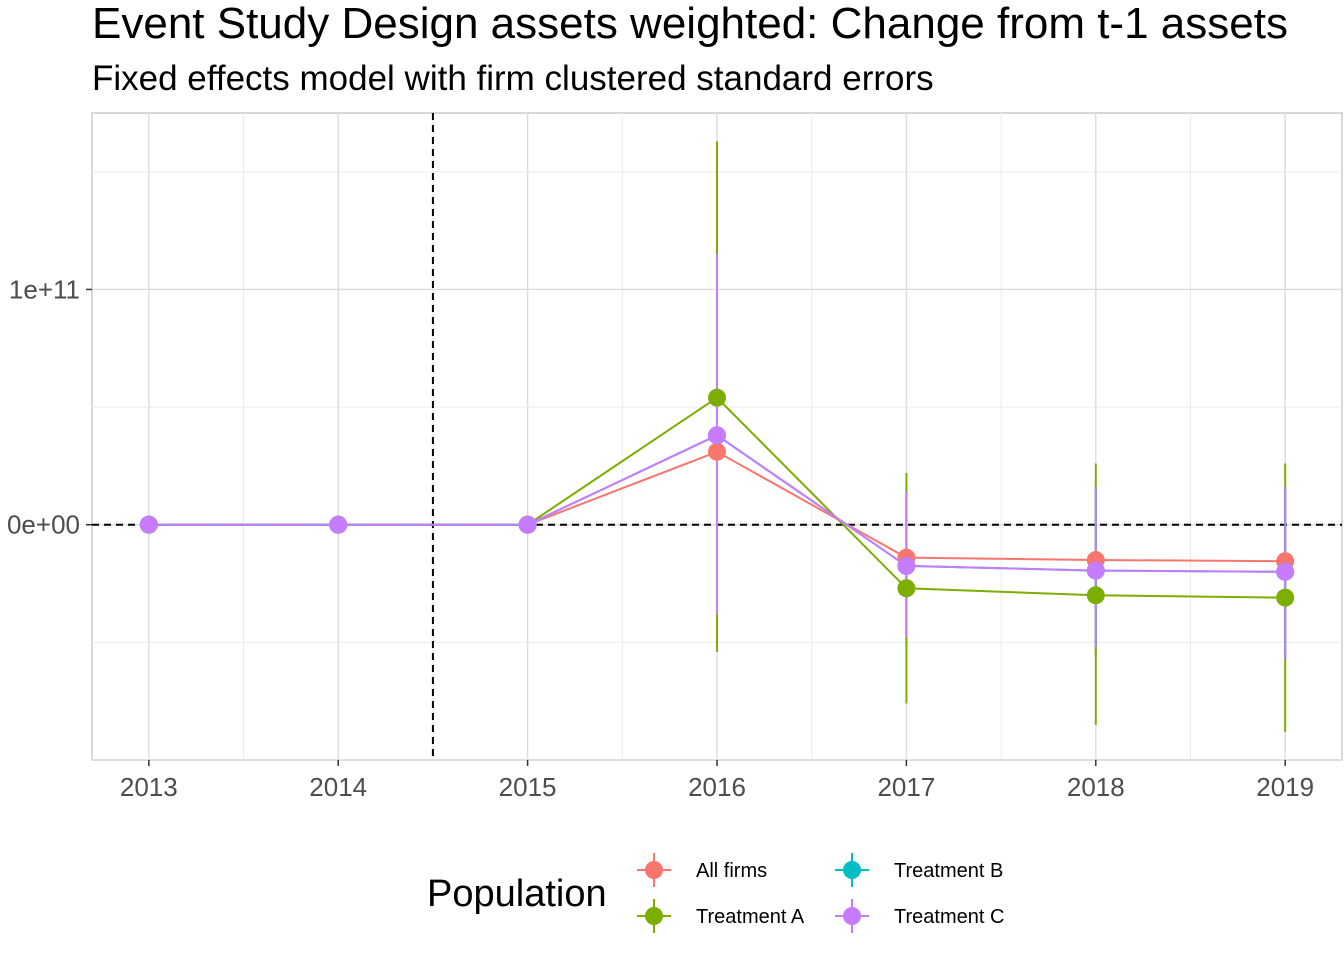  What do you see at coordinates (731, 871) in the screenshot?
I see `legend-label: All firms` at bounding box center [731, 871].